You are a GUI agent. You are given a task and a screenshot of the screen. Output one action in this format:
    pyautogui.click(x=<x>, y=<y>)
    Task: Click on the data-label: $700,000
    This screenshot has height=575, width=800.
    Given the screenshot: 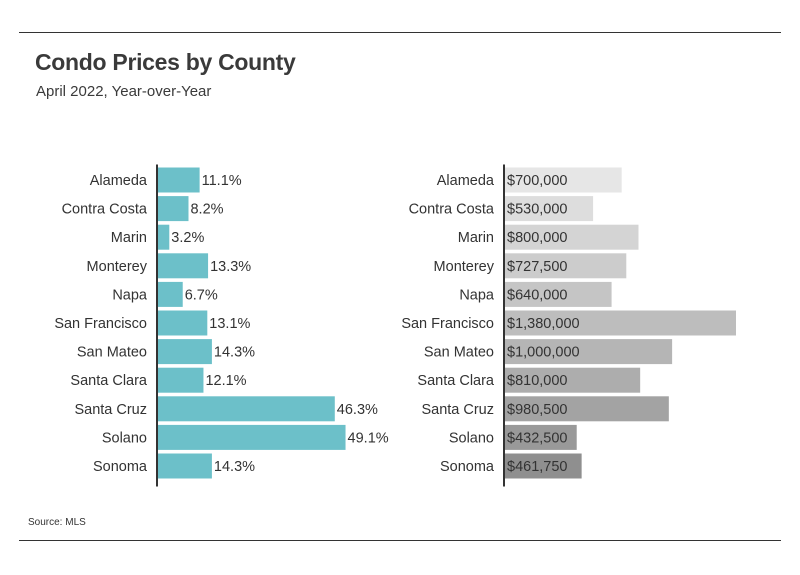 What is the action you would take?
    pyautogui.click(x=537, y=181)
    